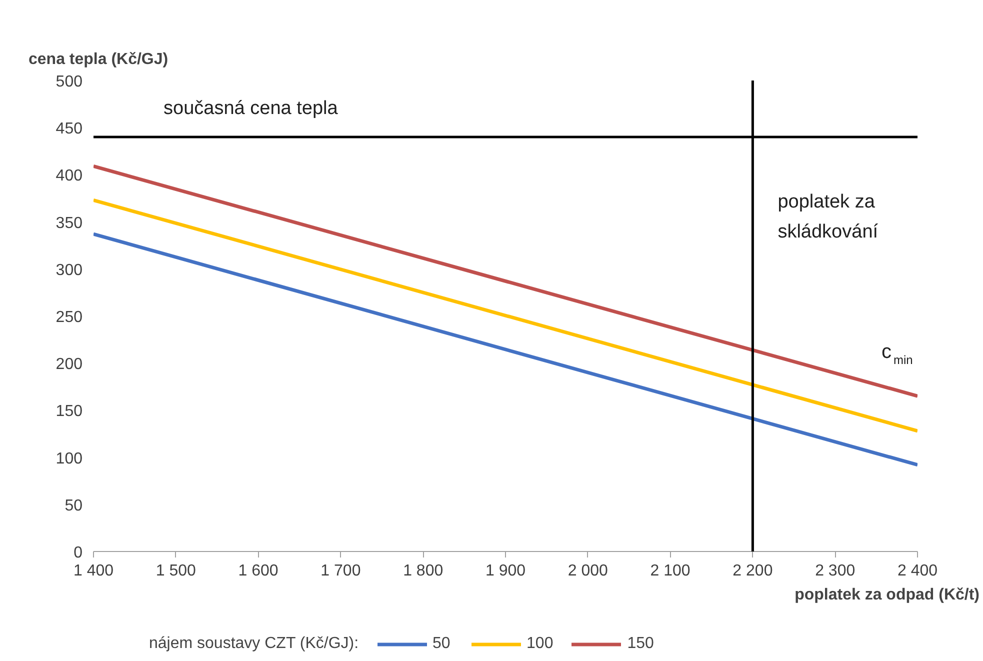 The width and height of the screenshot is (983, 661). I want to click on y-tick-label: 300, so click(69, 270).